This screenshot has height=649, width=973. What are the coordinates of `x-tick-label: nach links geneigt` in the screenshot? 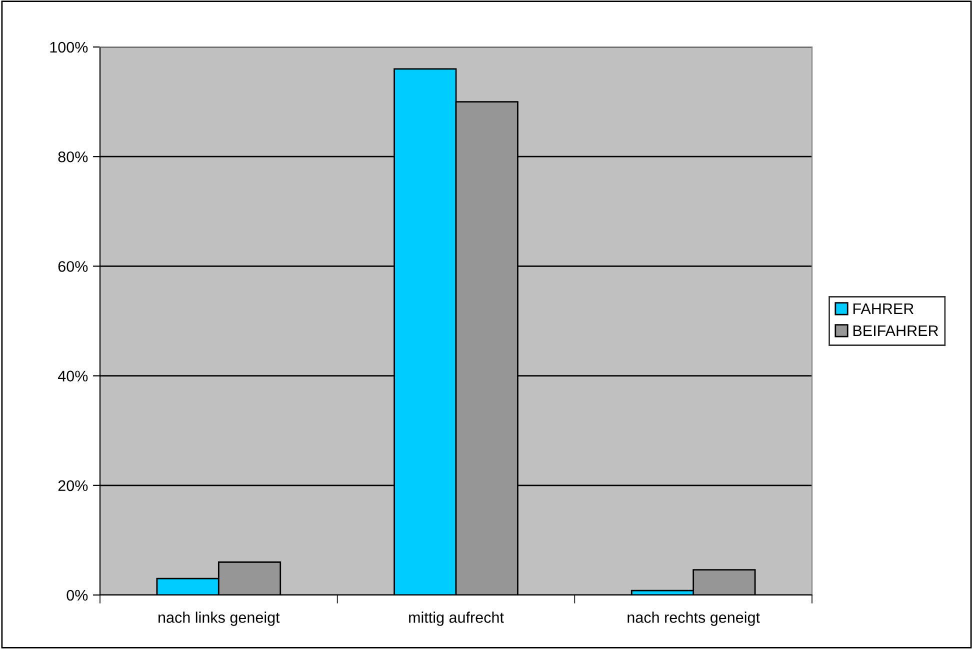 It's located at (219, 619).